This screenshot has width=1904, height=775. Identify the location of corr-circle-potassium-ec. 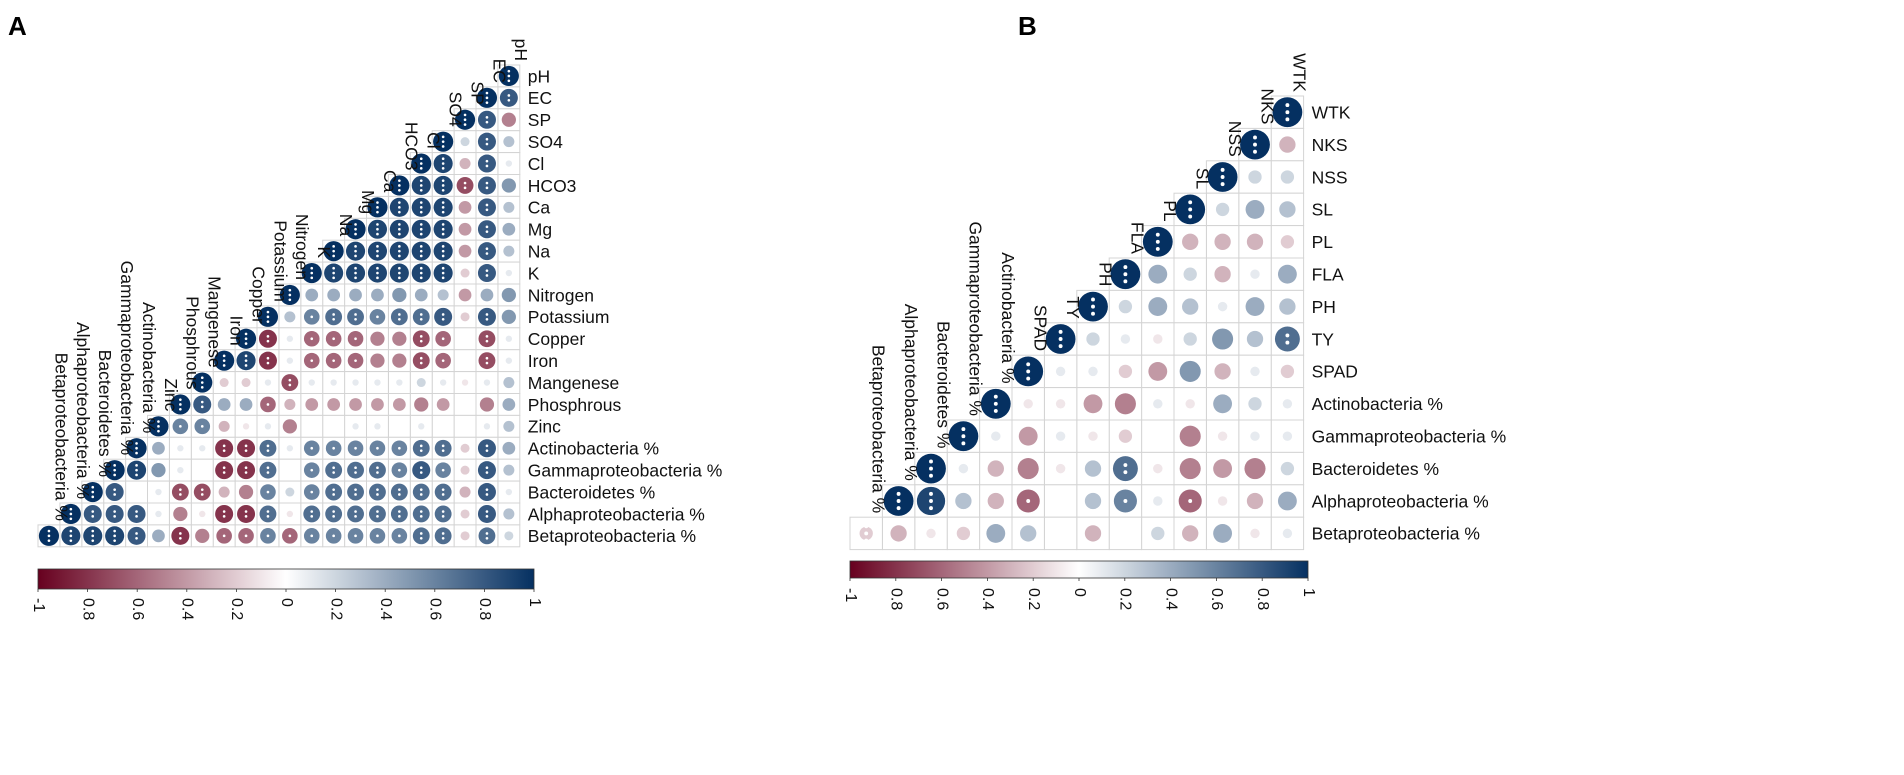
(486, 316).